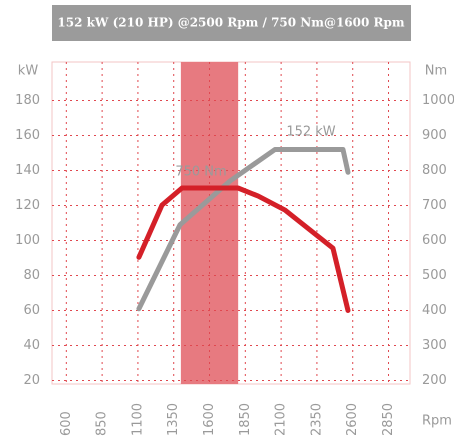 Image resolution: width=454 pixels, height=439 pixels. I want to click on y2-tick-label: 200, so click(434, 380).